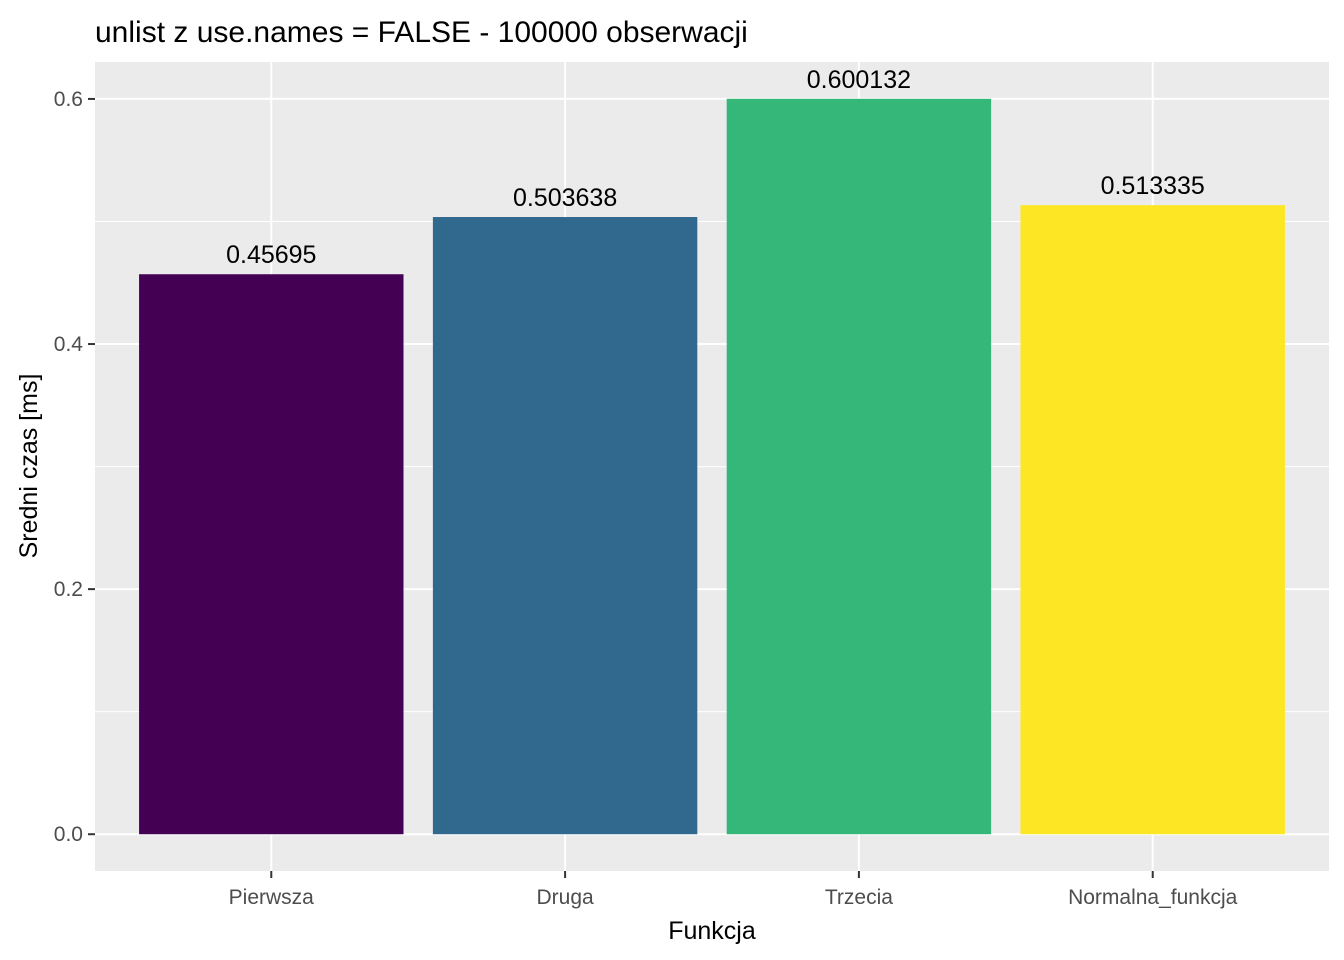 The image size is (1344, 960). What do you see at coordinates (68, 834) in the screenshot?
I see `y-tick-label: 0.0` at bounding box center [68, 834].